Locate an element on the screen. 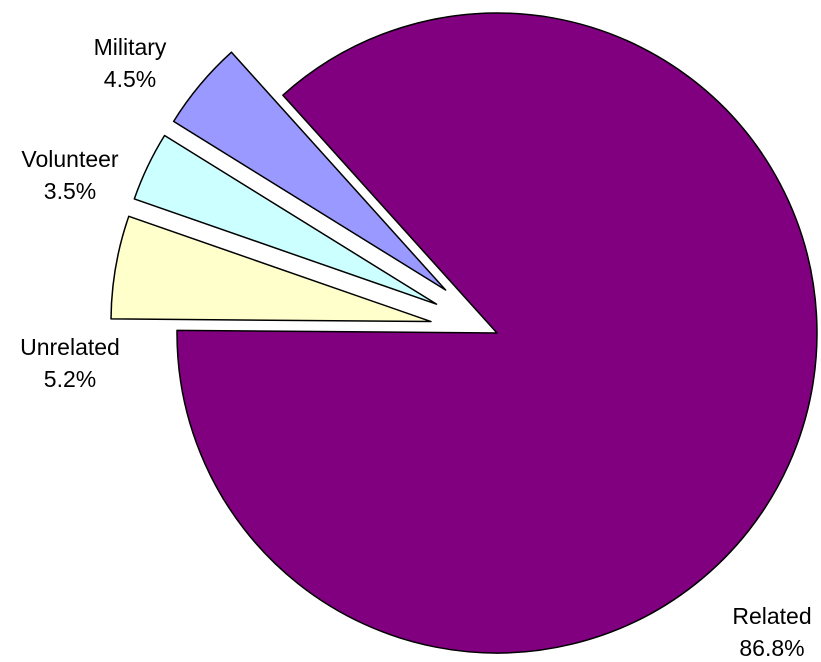 This screenshot has width=821, height=662. slice-percent-label: 86.8% is located at coordinates (771, 648).